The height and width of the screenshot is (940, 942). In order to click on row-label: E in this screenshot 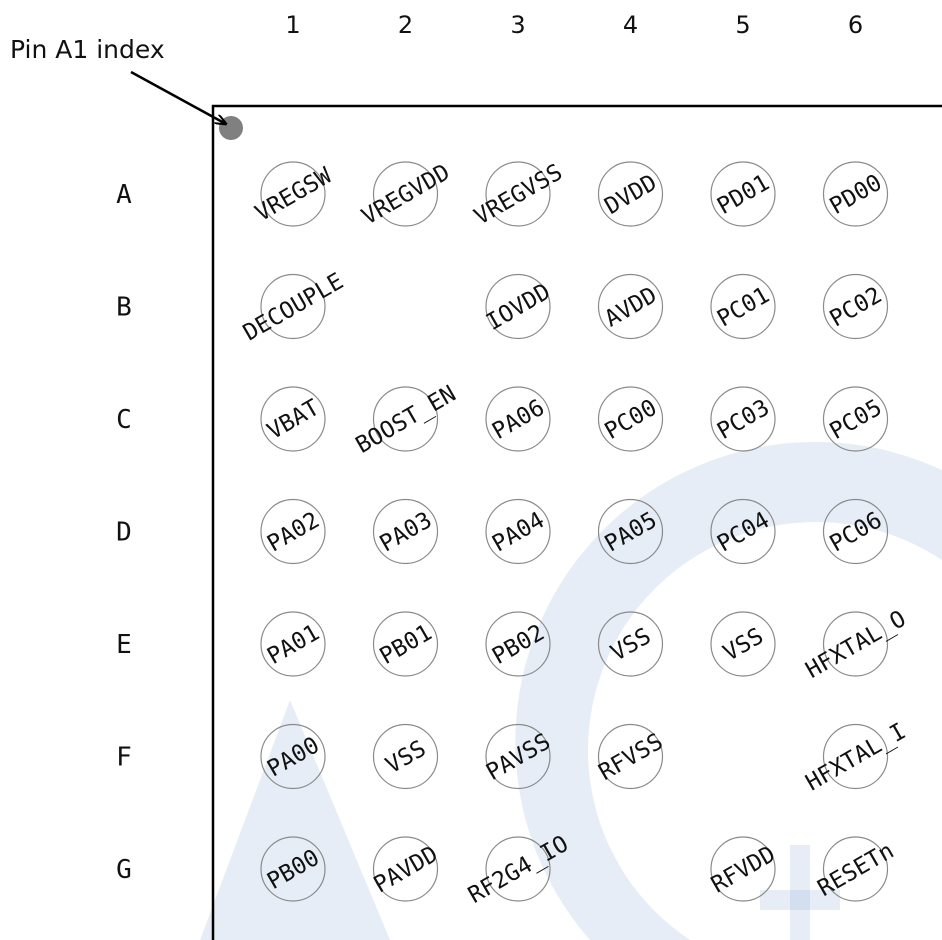, I will do `click(124, 645)`.